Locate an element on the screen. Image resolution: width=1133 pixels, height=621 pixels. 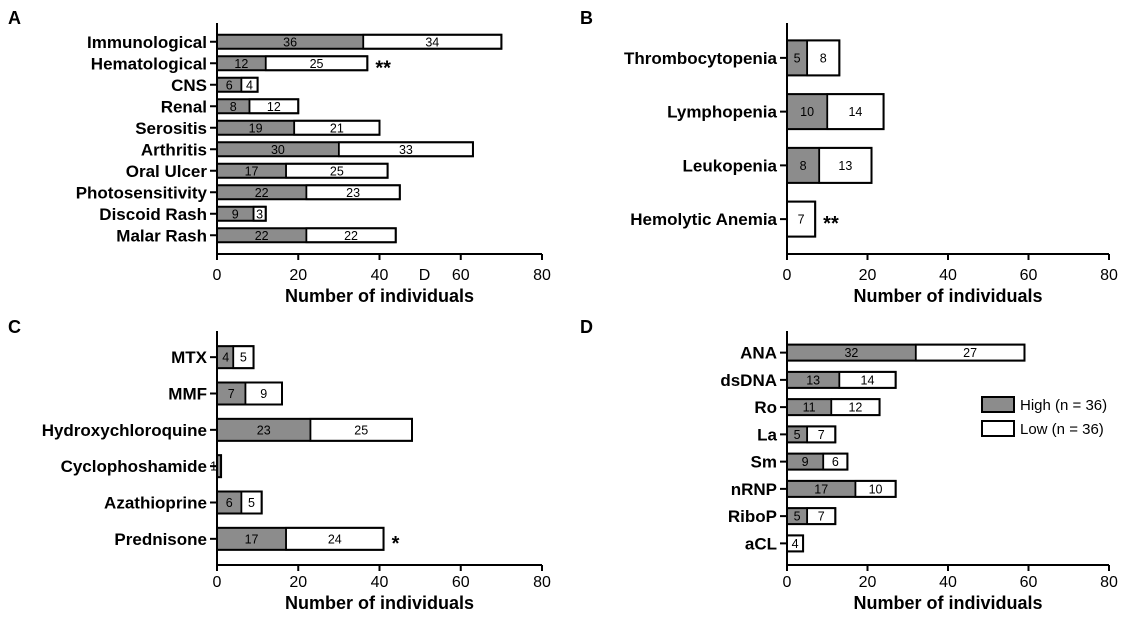
value-label-low: 23 is located at coordinates (353, 193).